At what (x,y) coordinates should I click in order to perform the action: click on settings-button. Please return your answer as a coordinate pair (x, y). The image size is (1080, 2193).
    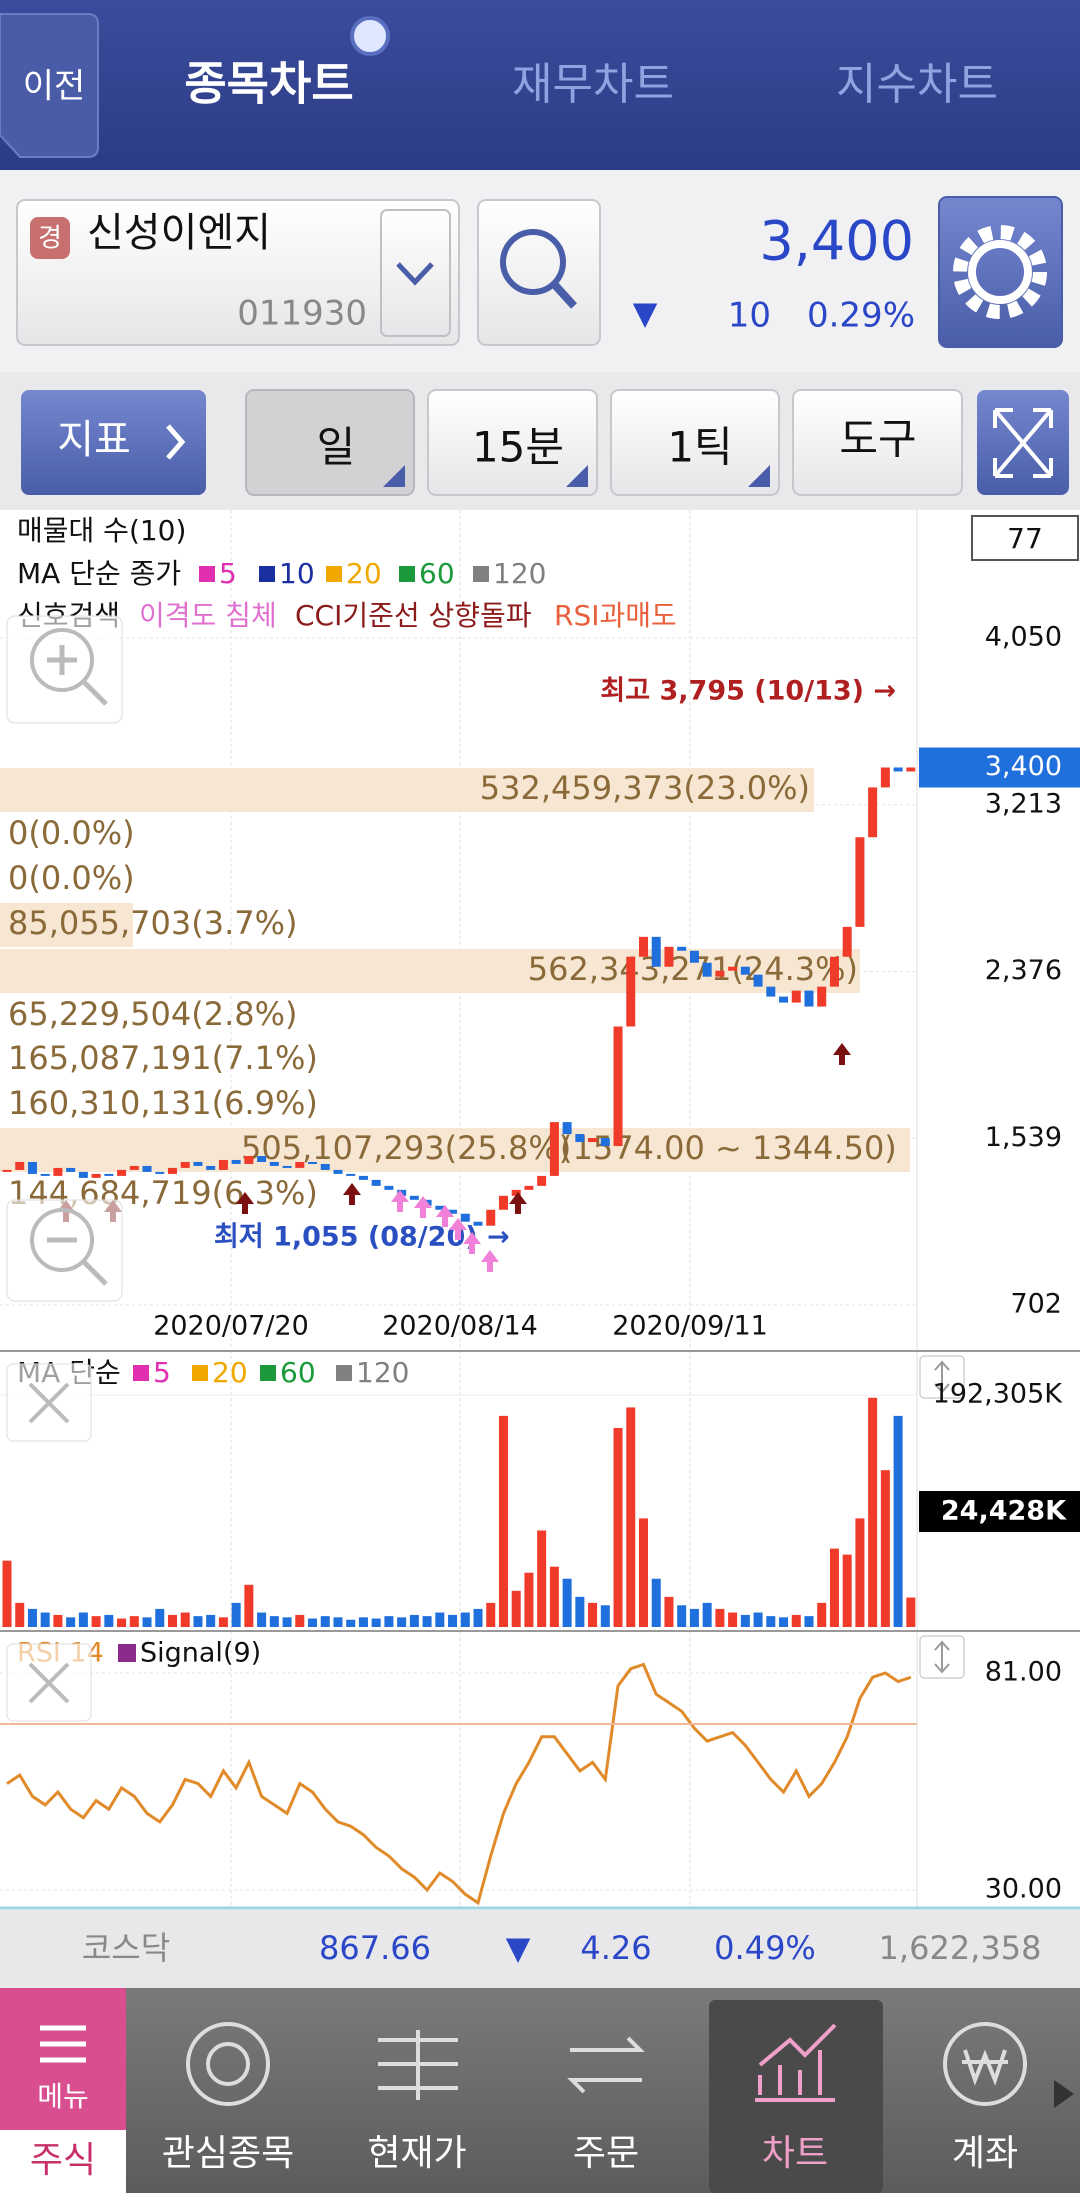
    Looking at the image, I should click on (1000, 272).